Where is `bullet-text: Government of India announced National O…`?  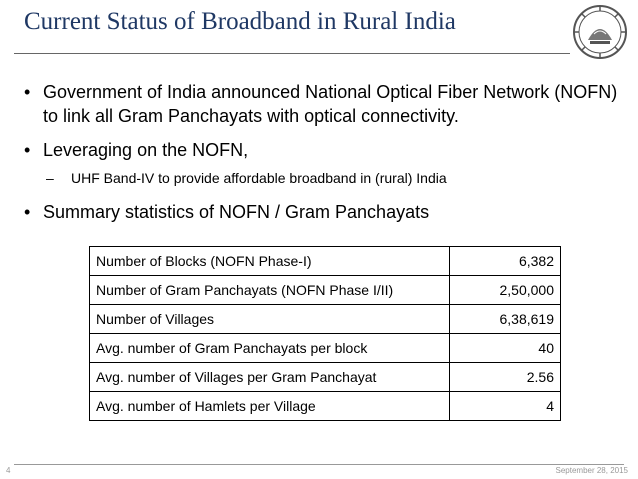
bullet-text: Government of India announced National O… is located at coordinates (330, 104).